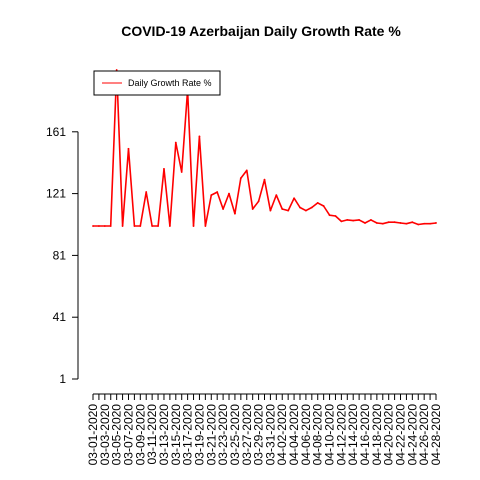 The width and height of the screenshot is (480, 480). I want to click on x-tick-label: 03-05-2020, so click(117, 435).